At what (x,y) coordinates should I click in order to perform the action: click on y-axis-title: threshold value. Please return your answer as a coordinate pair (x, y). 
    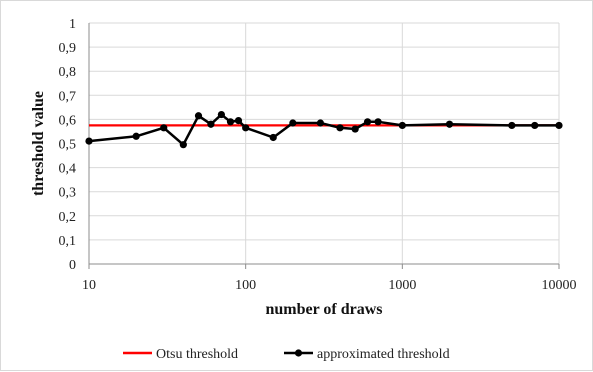
    Looking at the image, I should click on (38, 143).